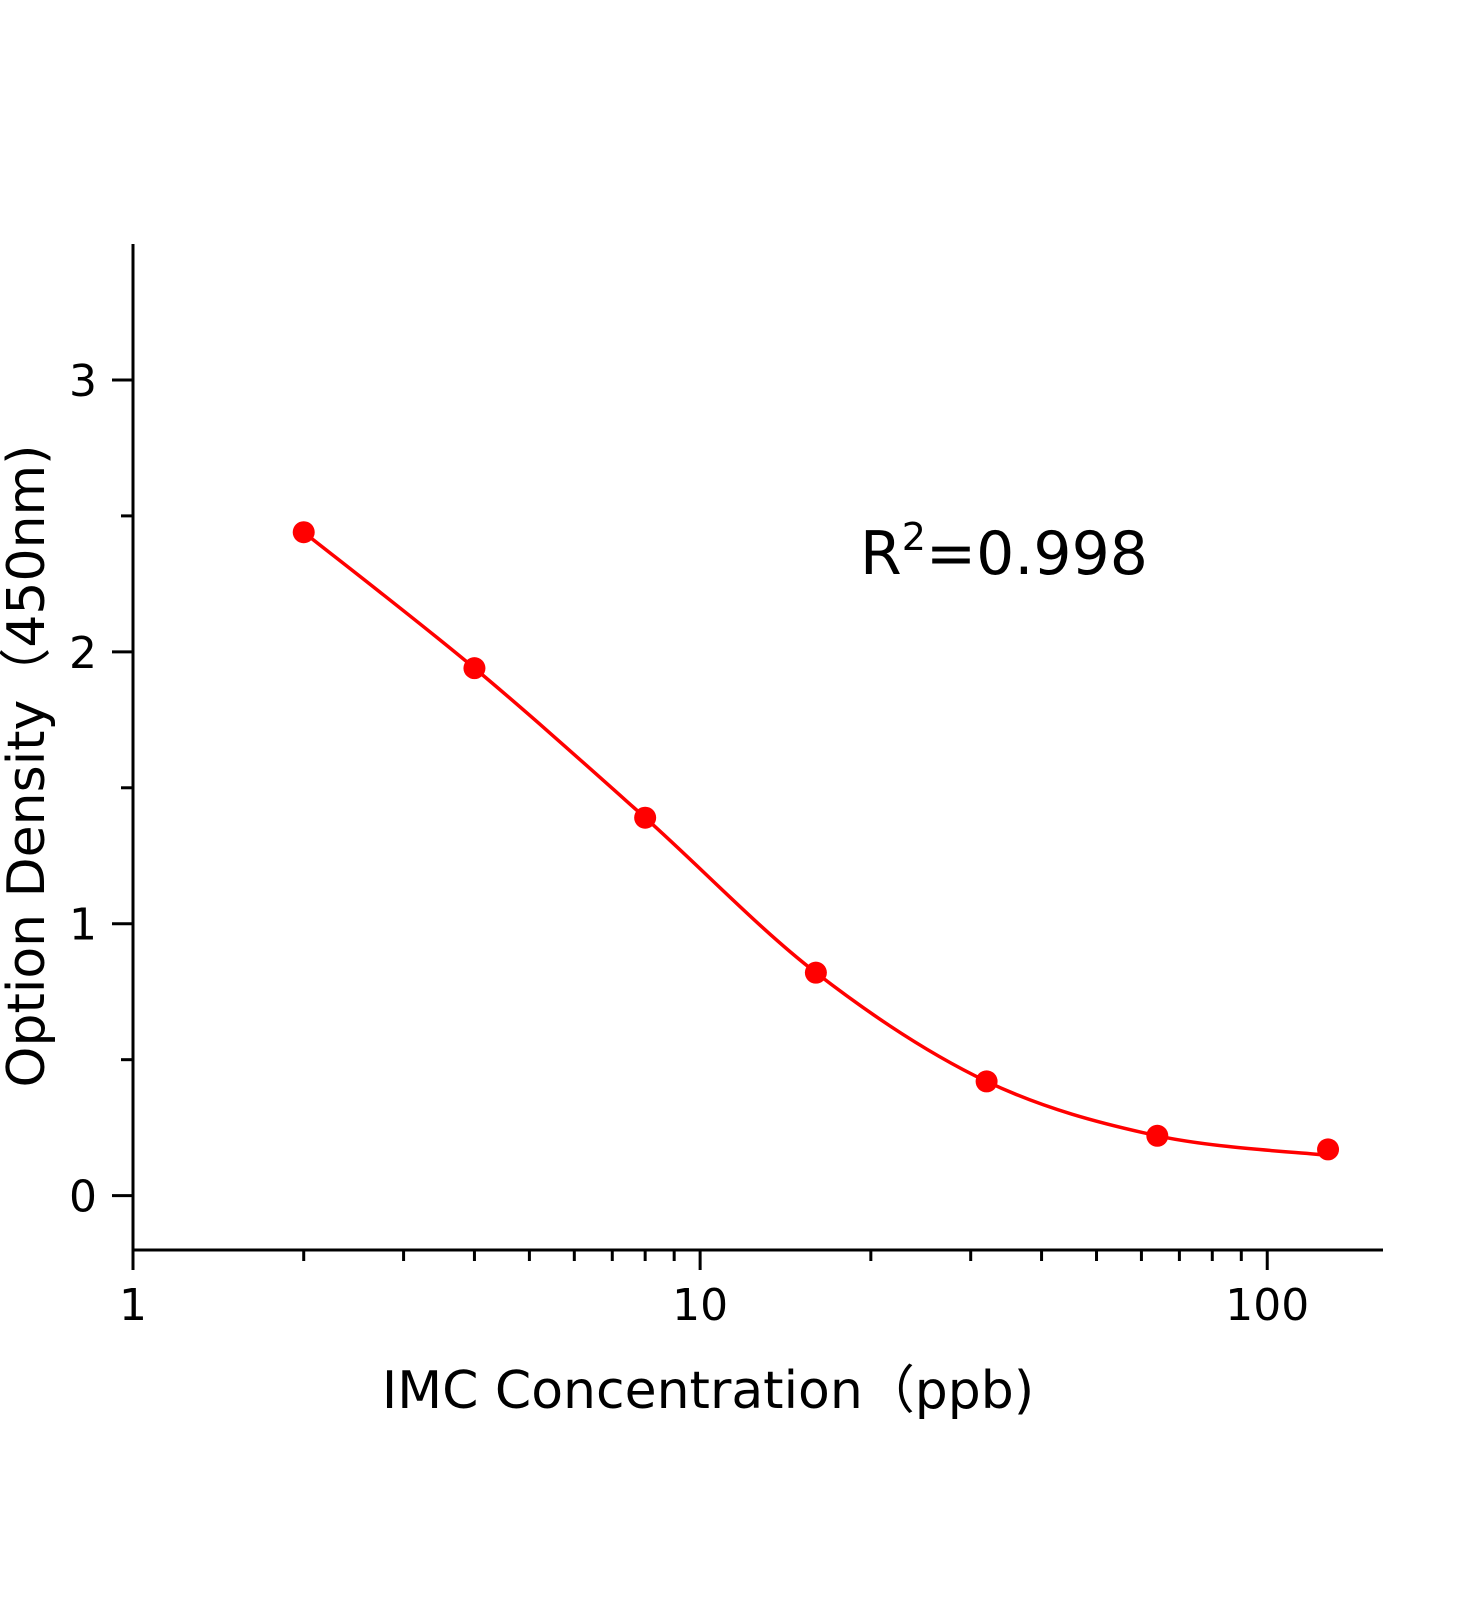  What do you see at coordinates (881, 554) in the screenshot?
I see `r-squared-base: R` at bounding box center [881, 554].